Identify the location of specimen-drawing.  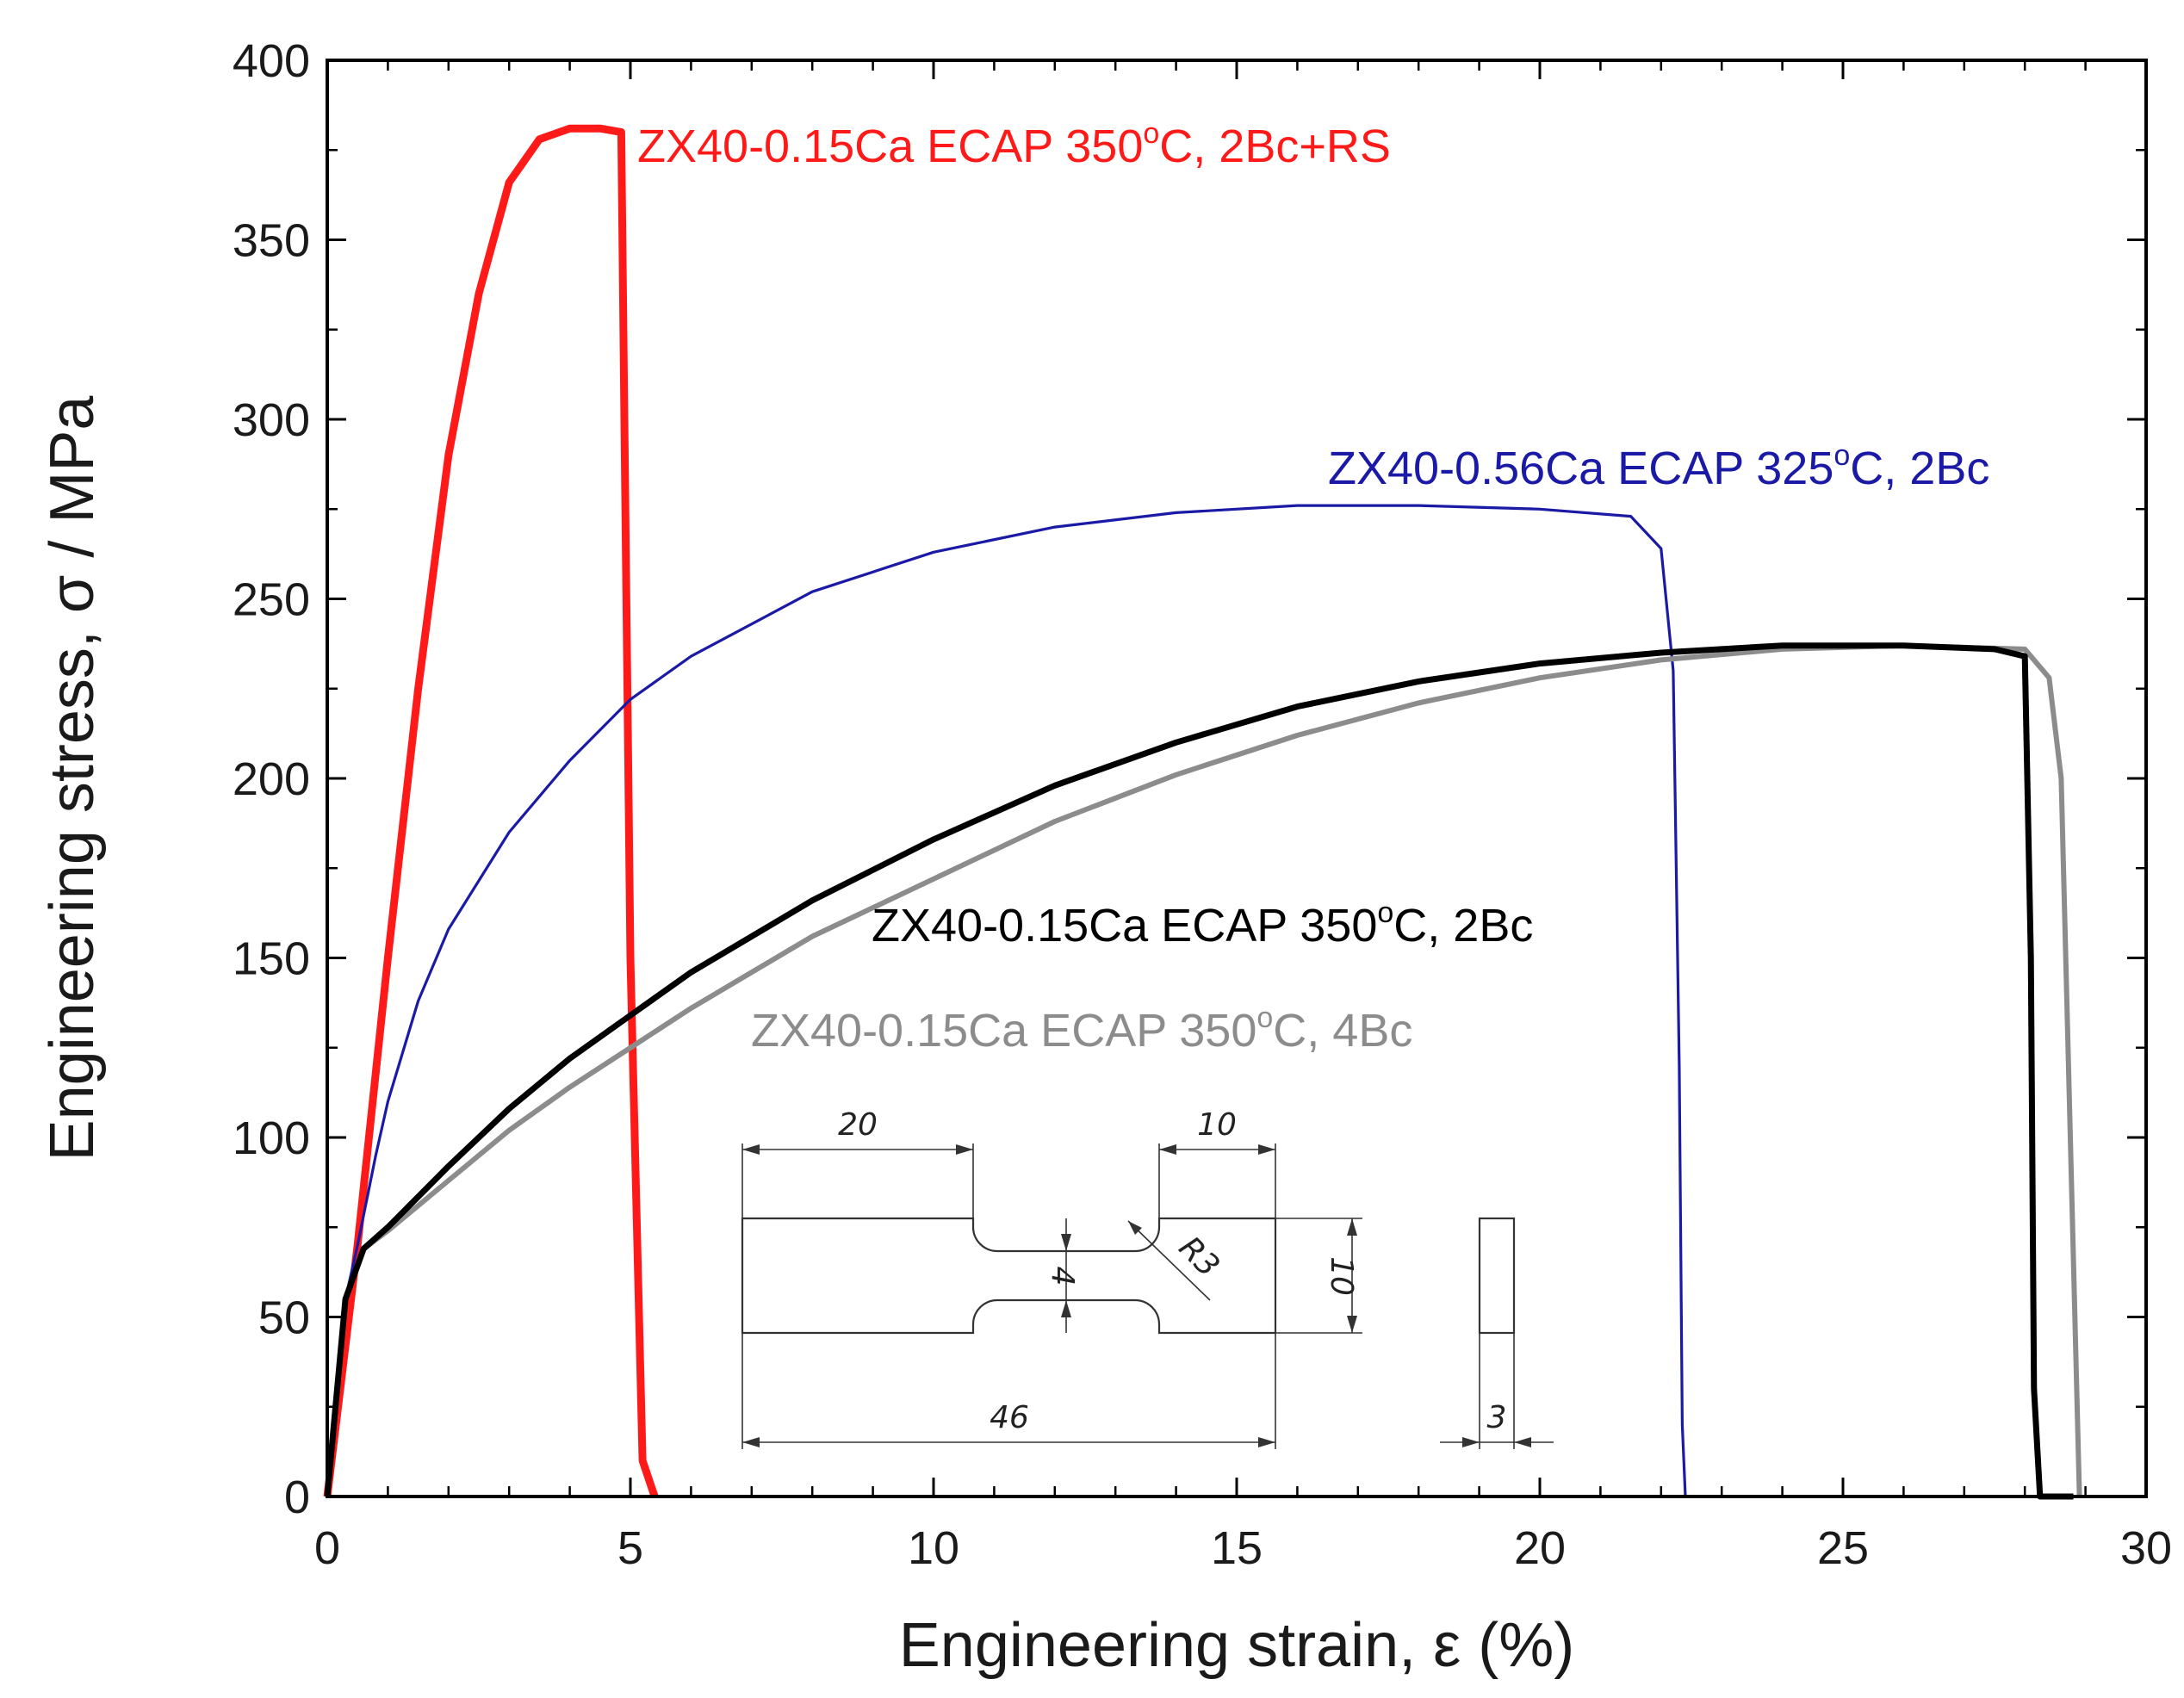
(1147, 1296).